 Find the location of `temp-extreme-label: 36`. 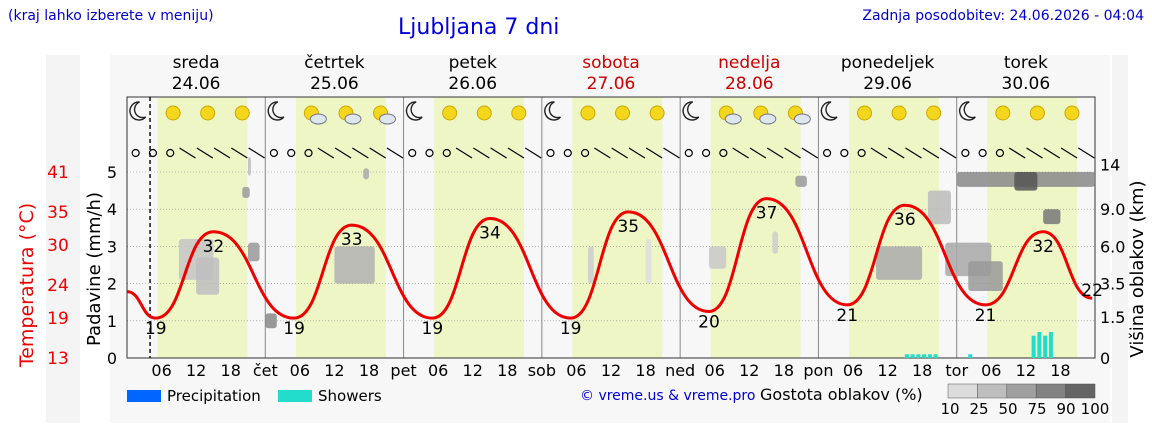

temp-extreme-label: 36 is located at coordinates (905, 220).